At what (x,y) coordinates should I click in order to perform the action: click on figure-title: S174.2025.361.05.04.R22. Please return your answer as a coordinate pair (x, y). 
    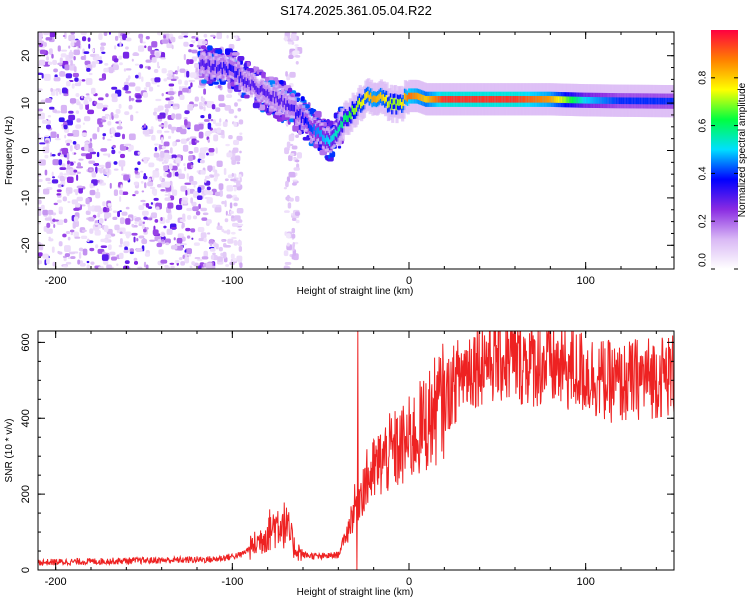
    Looking at the image, I should click on (356, 10).